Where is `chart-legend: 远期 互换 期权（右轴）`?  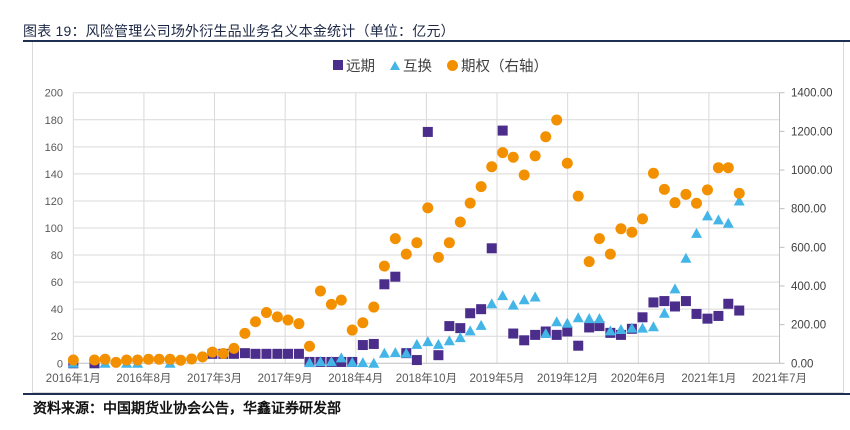
chart-legend: 远期 互换 期权（右轴） is located at coordinates (440, 65).